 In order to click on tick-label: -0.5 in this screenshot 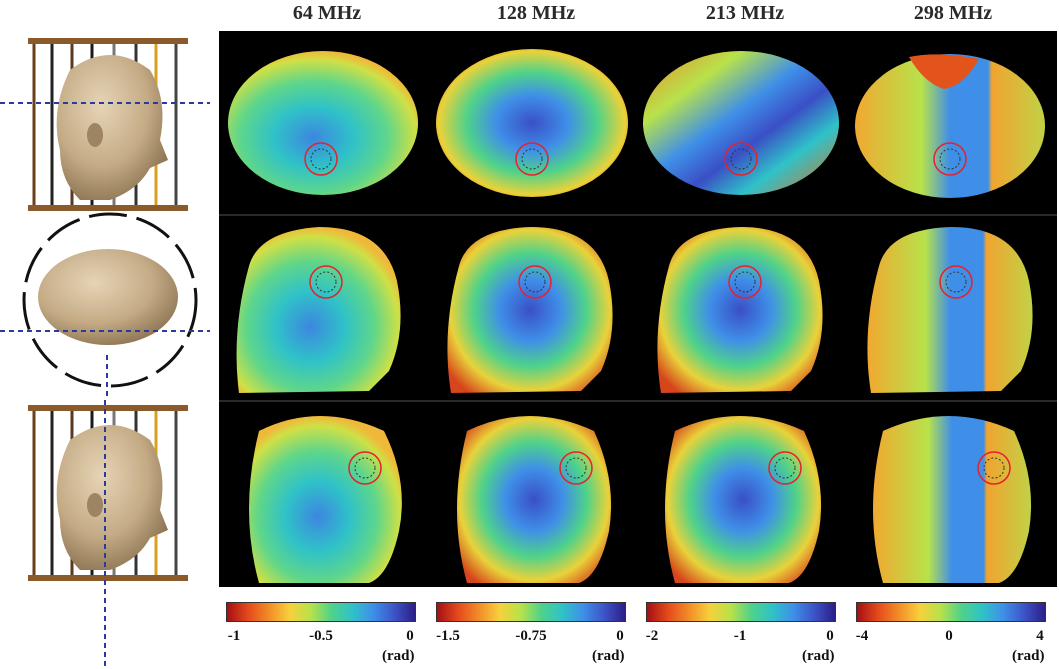, I will do `click(321, 636)`.